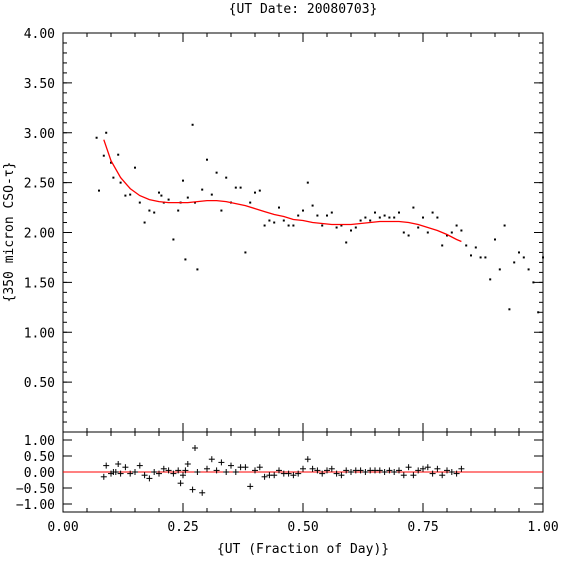 This screenshot has width=574, height=574. Describe the element at coordinates (39, 457) in the screenshot. I see `residual-y-tick-label: 0.50` at that location.